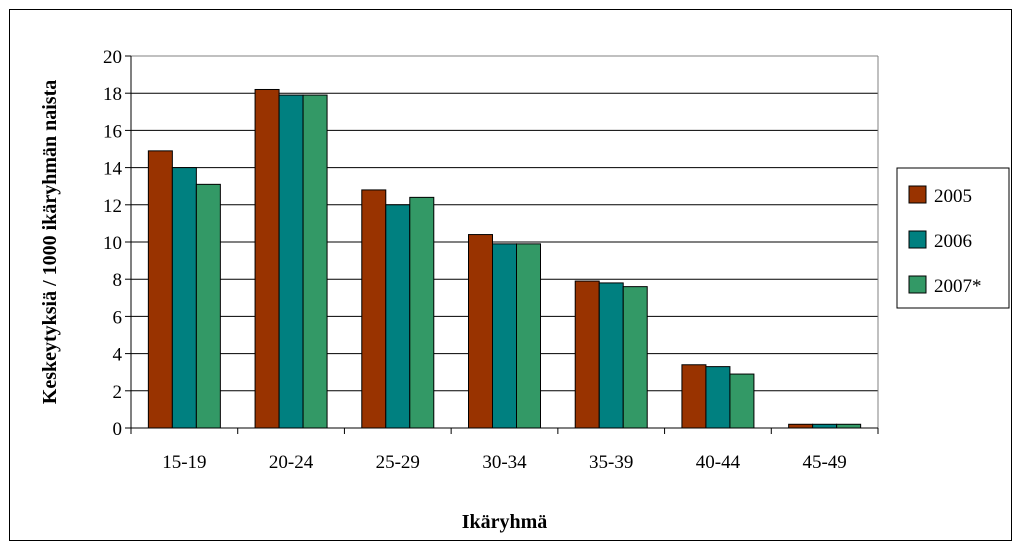 The width and height of the screenshot is (1024, 551). Describe the element at coordinates (718, 462) in the screenshot. I see `x-category-label: 40-44` at that location.